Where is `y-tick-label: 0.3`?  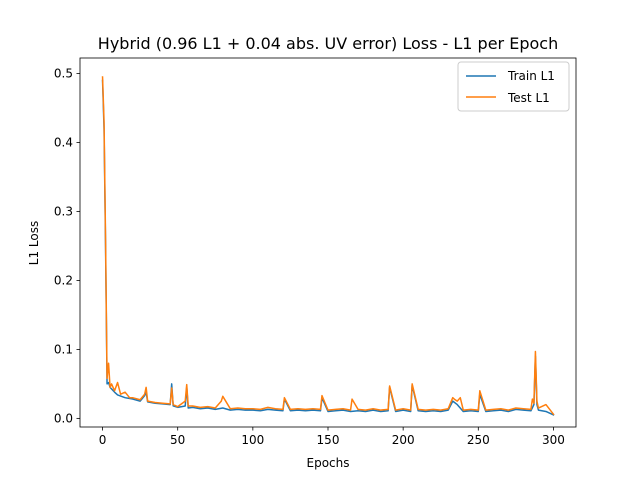 y-tick-label: 0.3 is located at coordinates (63, 211).